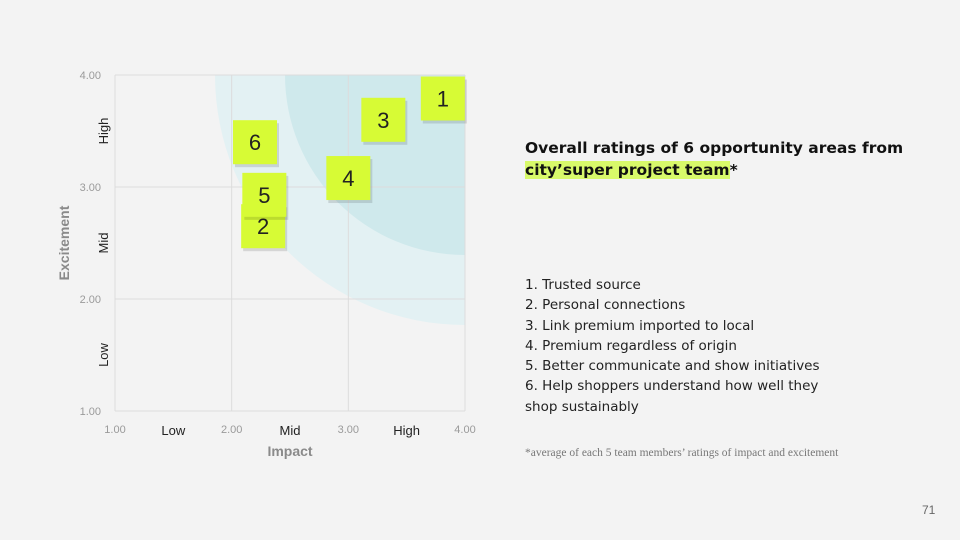 The height and width of the screenshot is (540, 960). Describe the element at coordinates (627, 170) in the screenshot. I see `heading-highlight: city’super project team` at that location.